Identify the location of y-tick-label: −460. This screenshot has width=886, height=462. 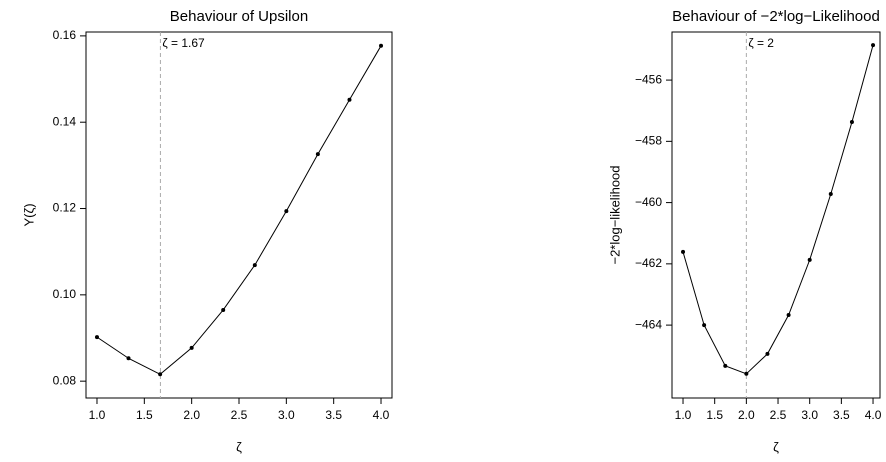
(648, 202).